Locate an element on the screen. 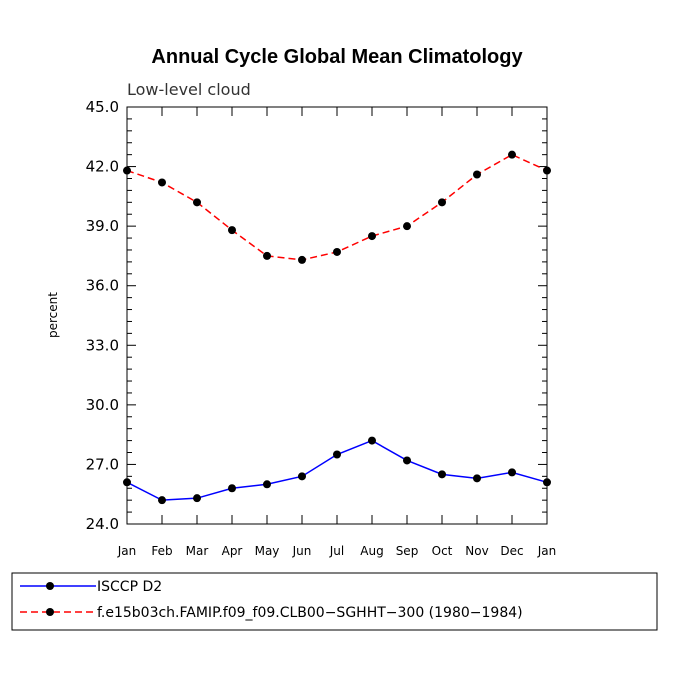 The height and width of the screenshot is (675, 675). x-tick-label: Nov is located at coordinates (476, 551).